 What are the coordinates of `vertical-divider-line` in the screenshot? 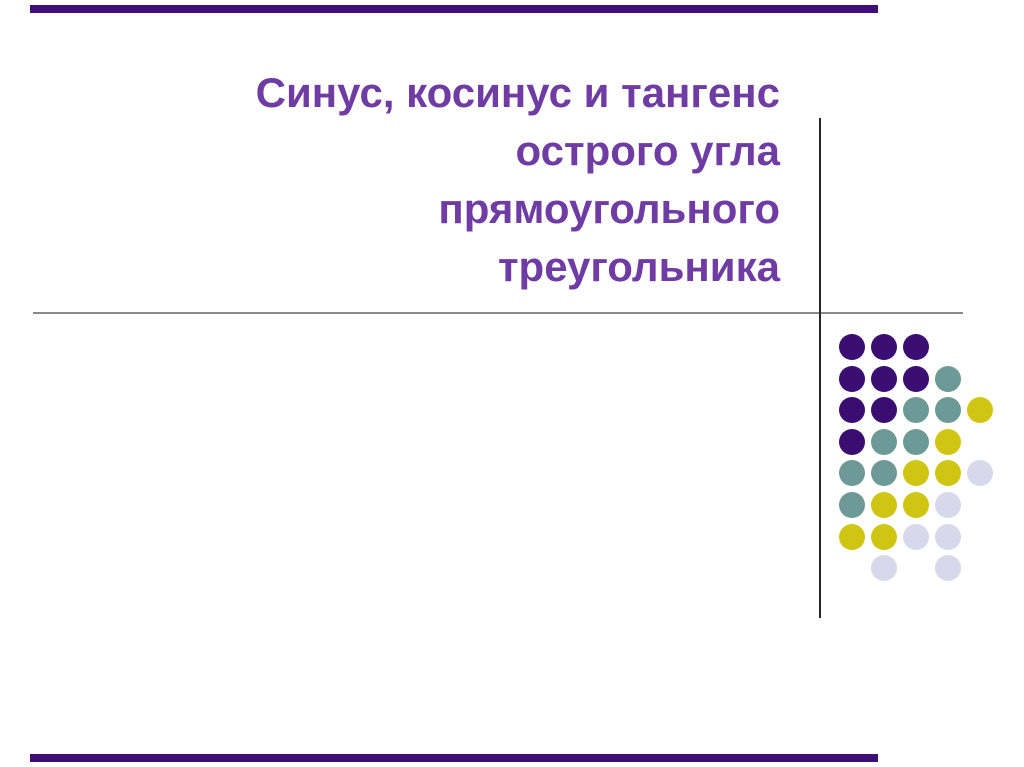 It's located at (820, 368).